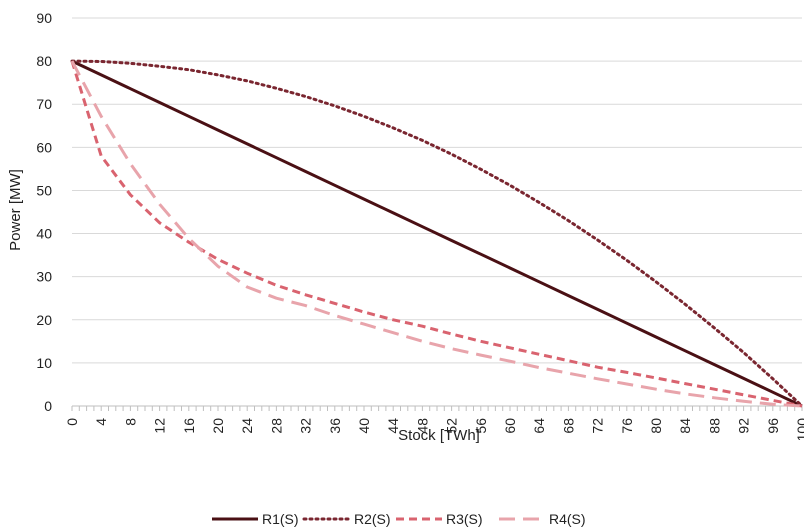 The image size is (804, 528). What do you see at coordinates (510, 426) in the screenshot?
I see `x-tick-label: 60` at bounding box center [510, 426].